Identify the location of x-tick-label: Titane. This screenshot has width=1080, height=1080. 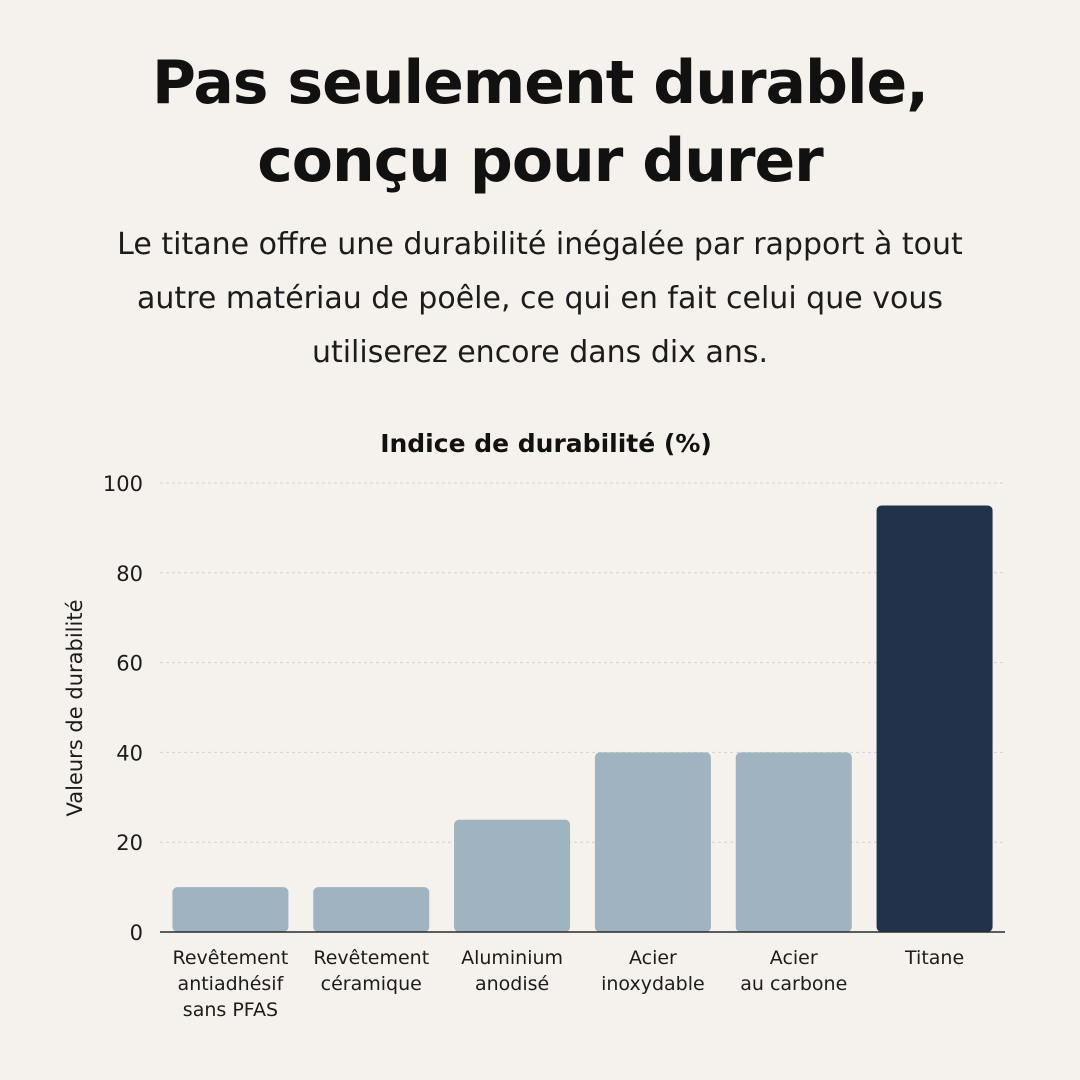
(934, 958).